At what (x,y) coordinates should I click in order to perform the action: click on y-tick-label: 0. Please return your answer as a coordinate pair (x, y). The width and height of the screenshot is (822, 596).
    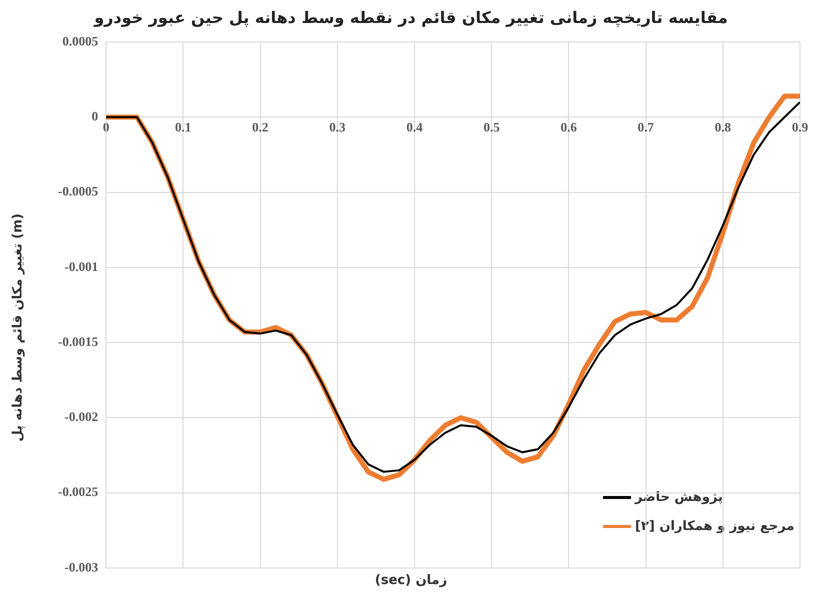
    Looking at the image, I should click on (95, 116).